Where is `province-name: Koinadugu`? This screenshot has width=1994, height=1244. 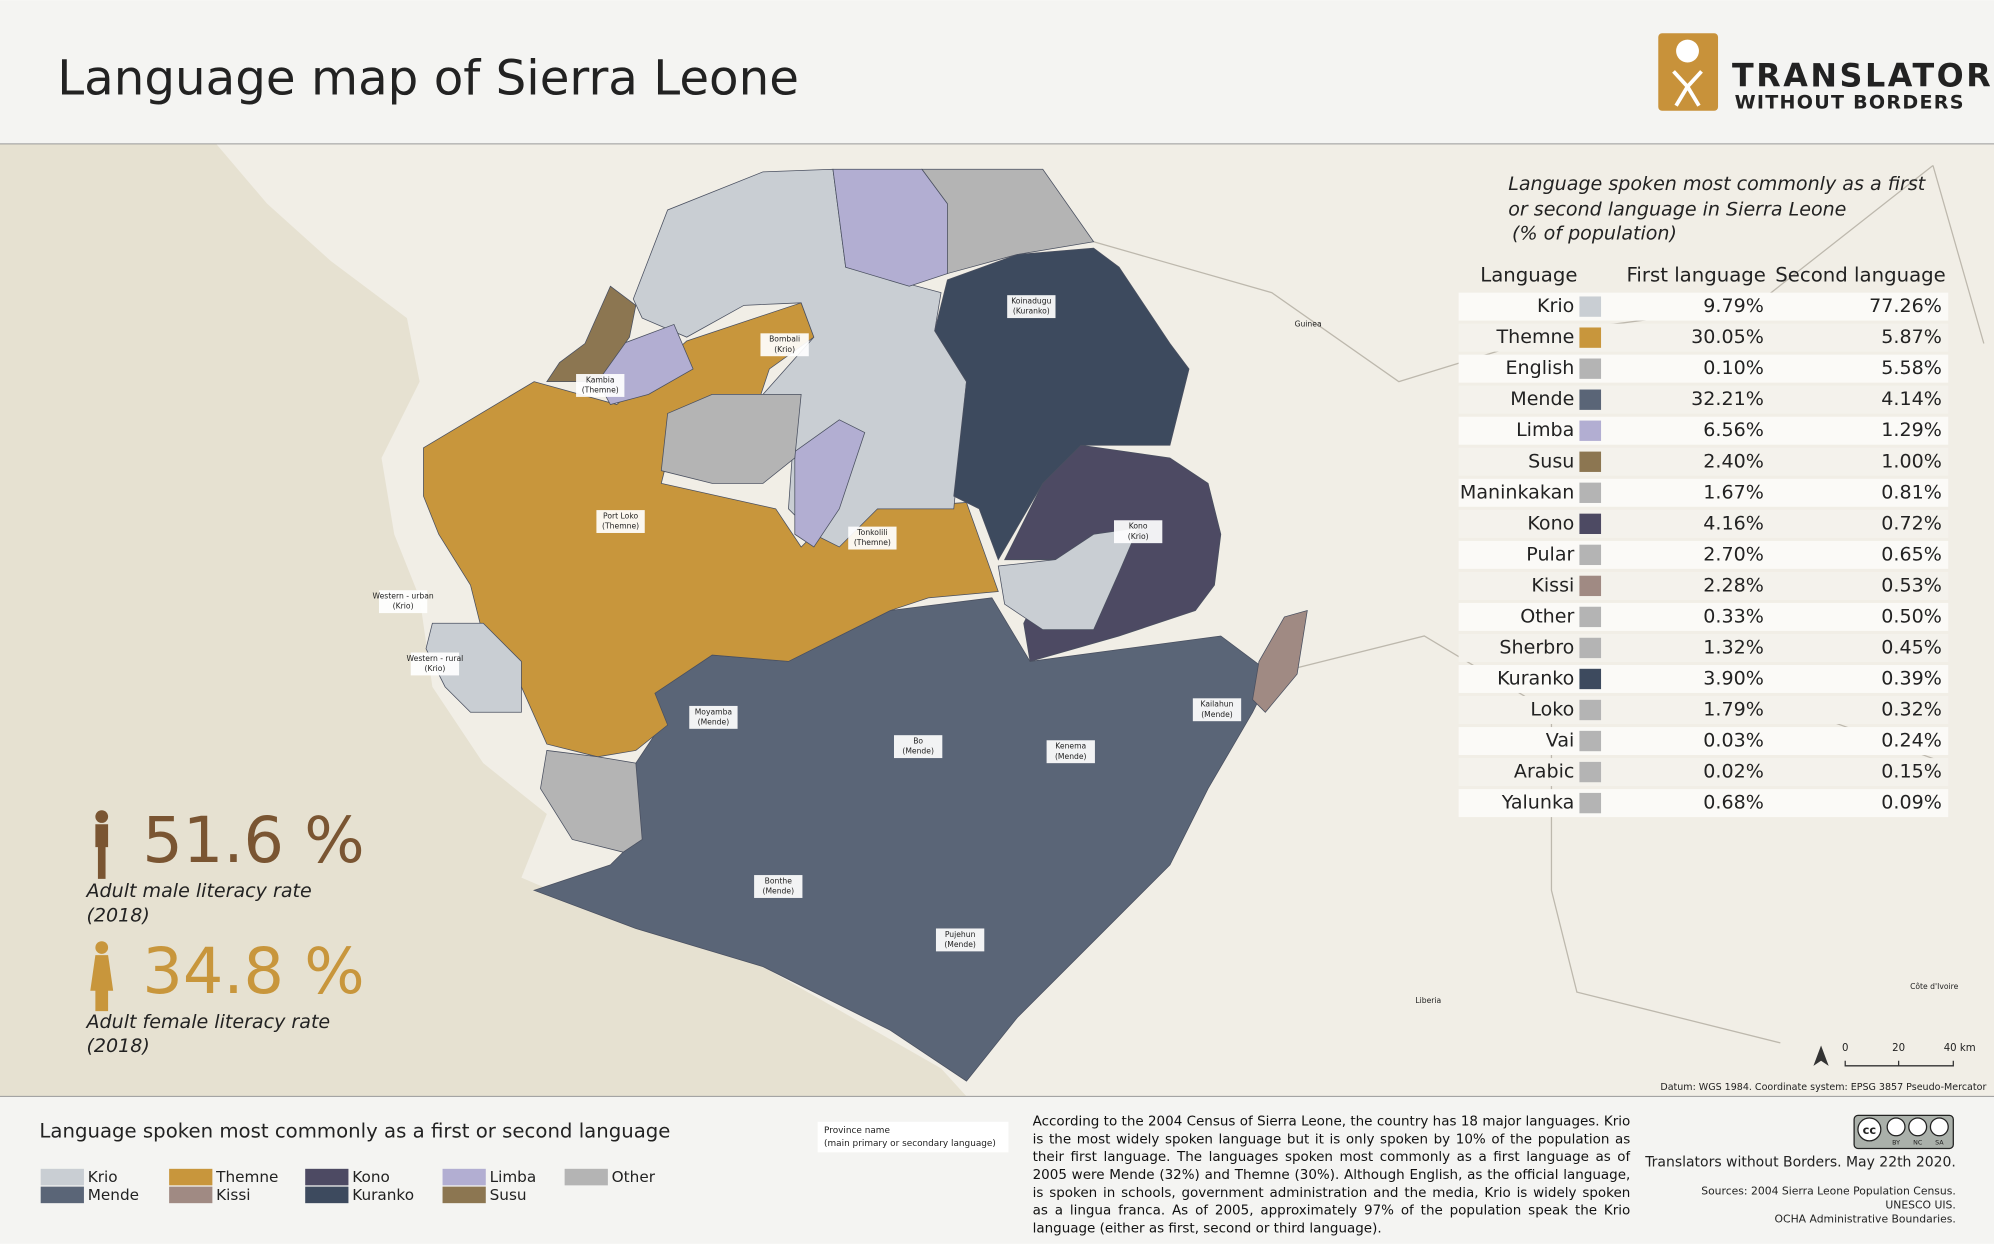 province-name: Koinadugu is located at coordinates (1031, 301).